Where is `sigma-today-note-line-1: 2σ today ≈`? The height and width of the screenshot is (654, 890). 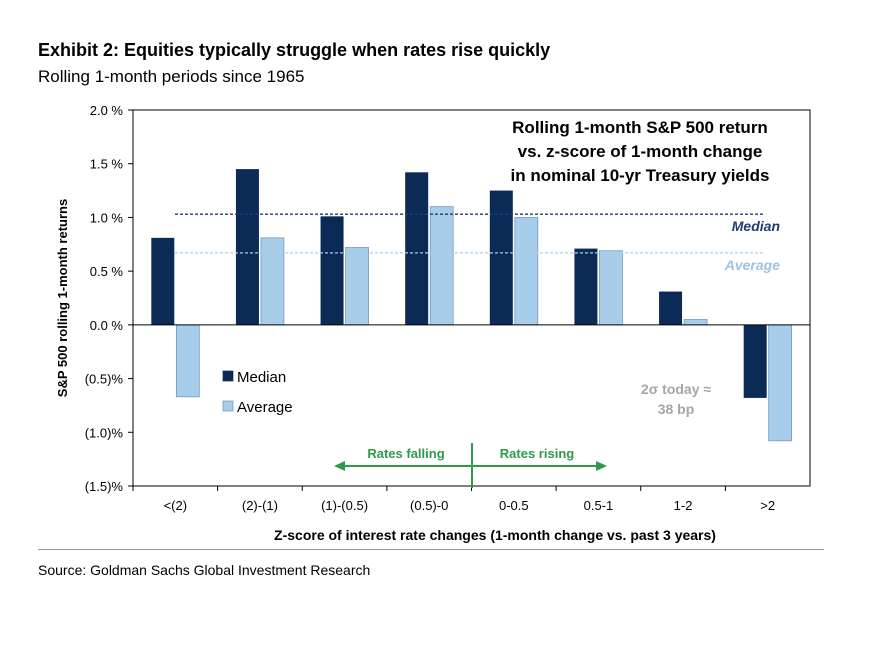 sigma-today-note-line-1: 2σ today ≈ is located at coordinates (676, 389).